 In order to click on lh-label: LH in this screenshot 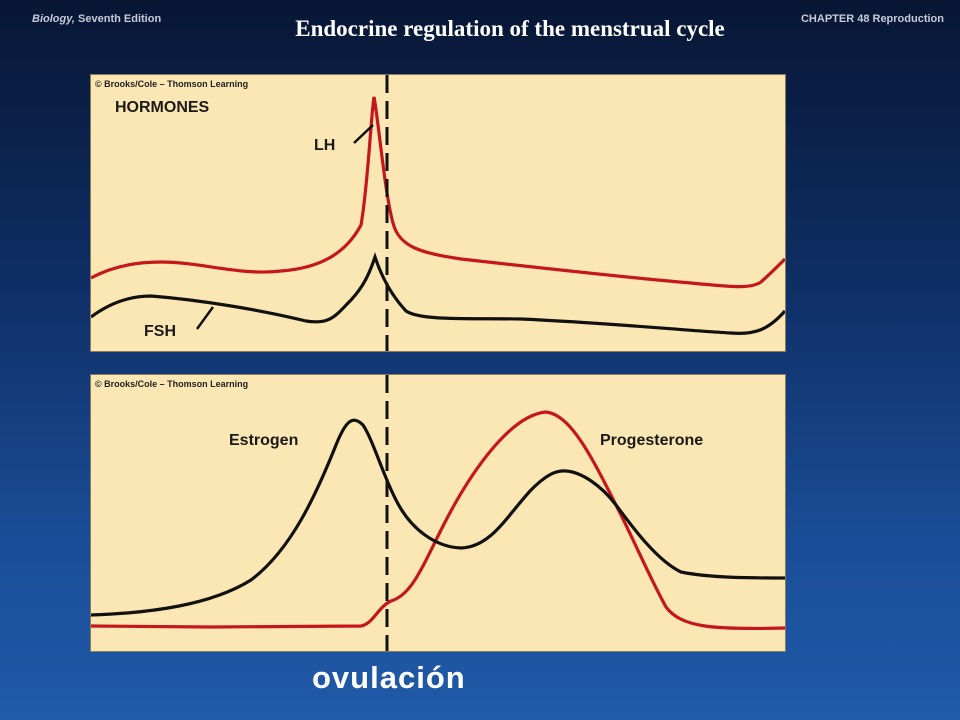, I will do `click(325, 145)`.